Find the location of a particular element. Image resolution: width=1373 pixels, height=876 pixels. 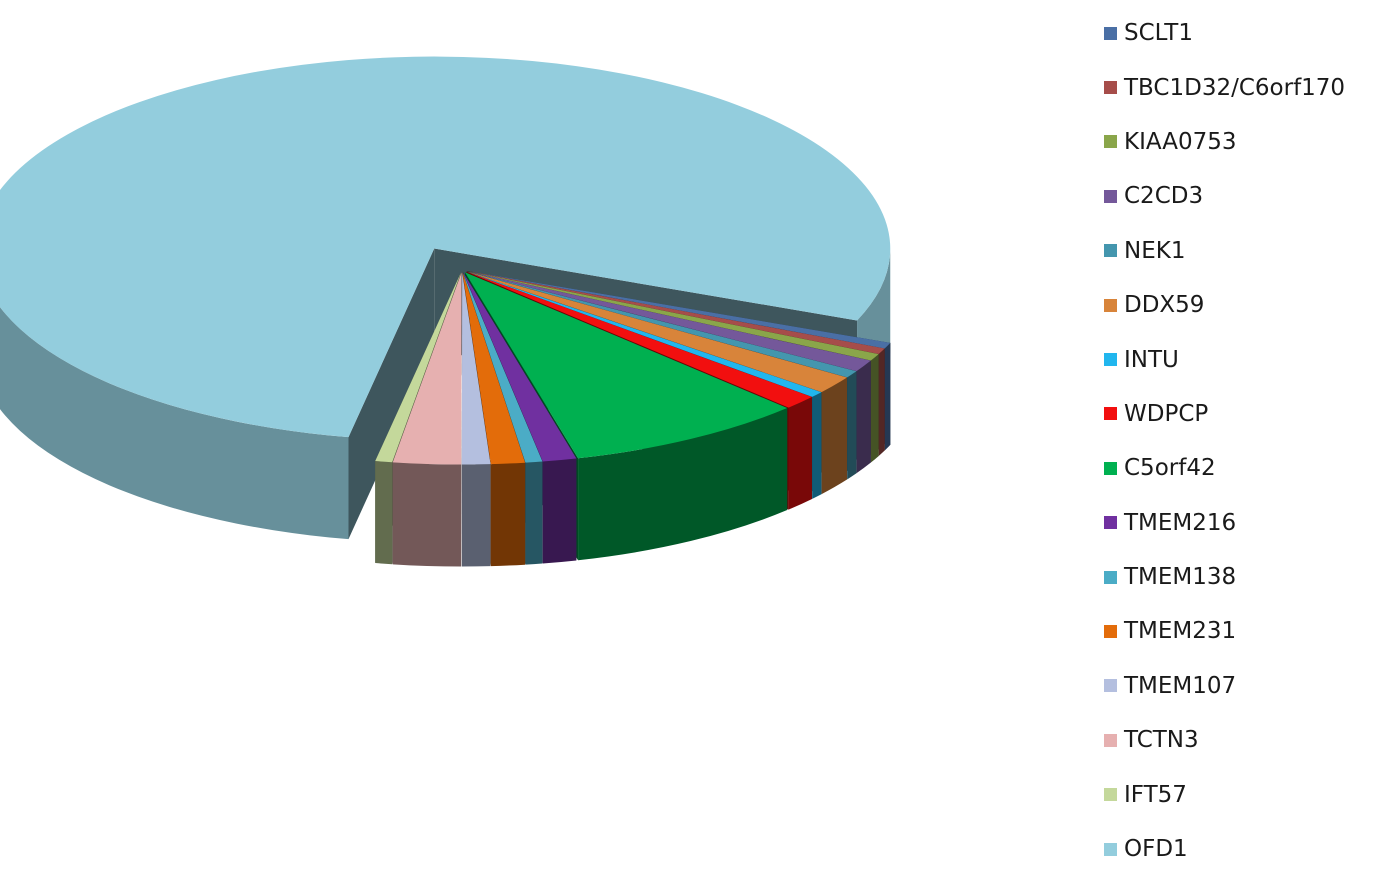

legend-label: TMEM216 is located at coordinates (1180, 523).